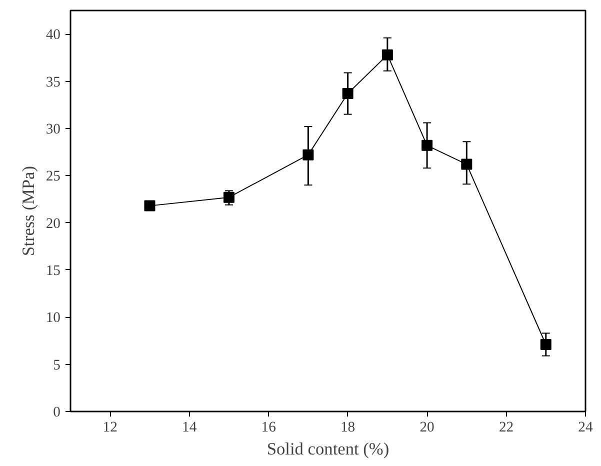  I want to click on x-tick-label: 18, so click(348, 428).